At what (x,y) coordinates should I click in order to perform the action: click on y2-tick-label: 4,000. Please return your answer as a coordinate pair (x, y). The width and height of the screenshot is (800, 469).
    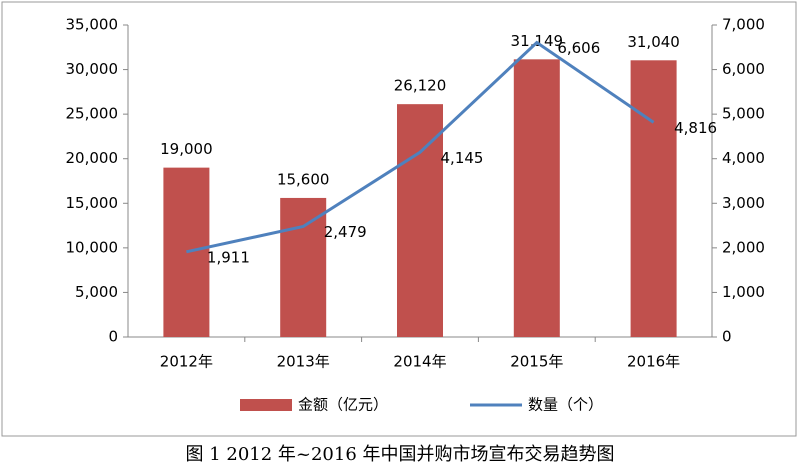
    Looking at the image, I should click on (743, 158).